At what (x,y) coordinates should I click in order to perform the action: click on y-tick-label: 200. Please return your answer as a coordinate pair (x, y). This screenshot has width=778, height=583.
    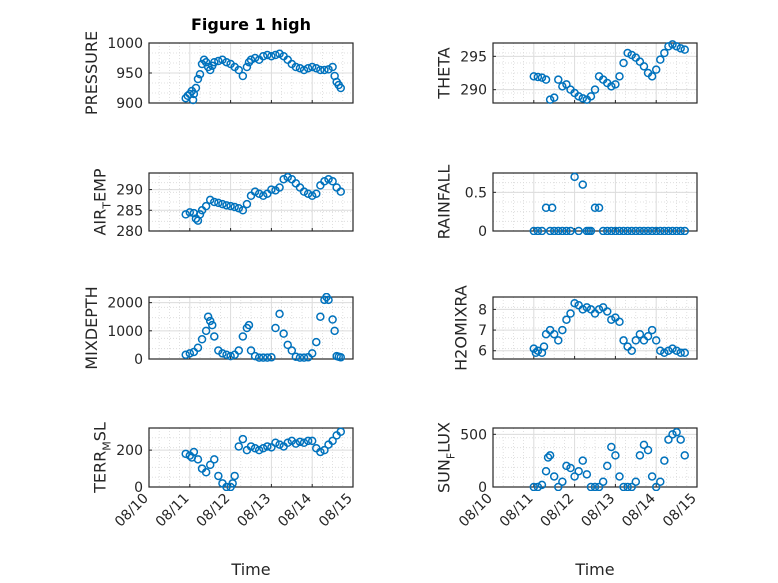
    Looking at the image, I should click on (129, 451).